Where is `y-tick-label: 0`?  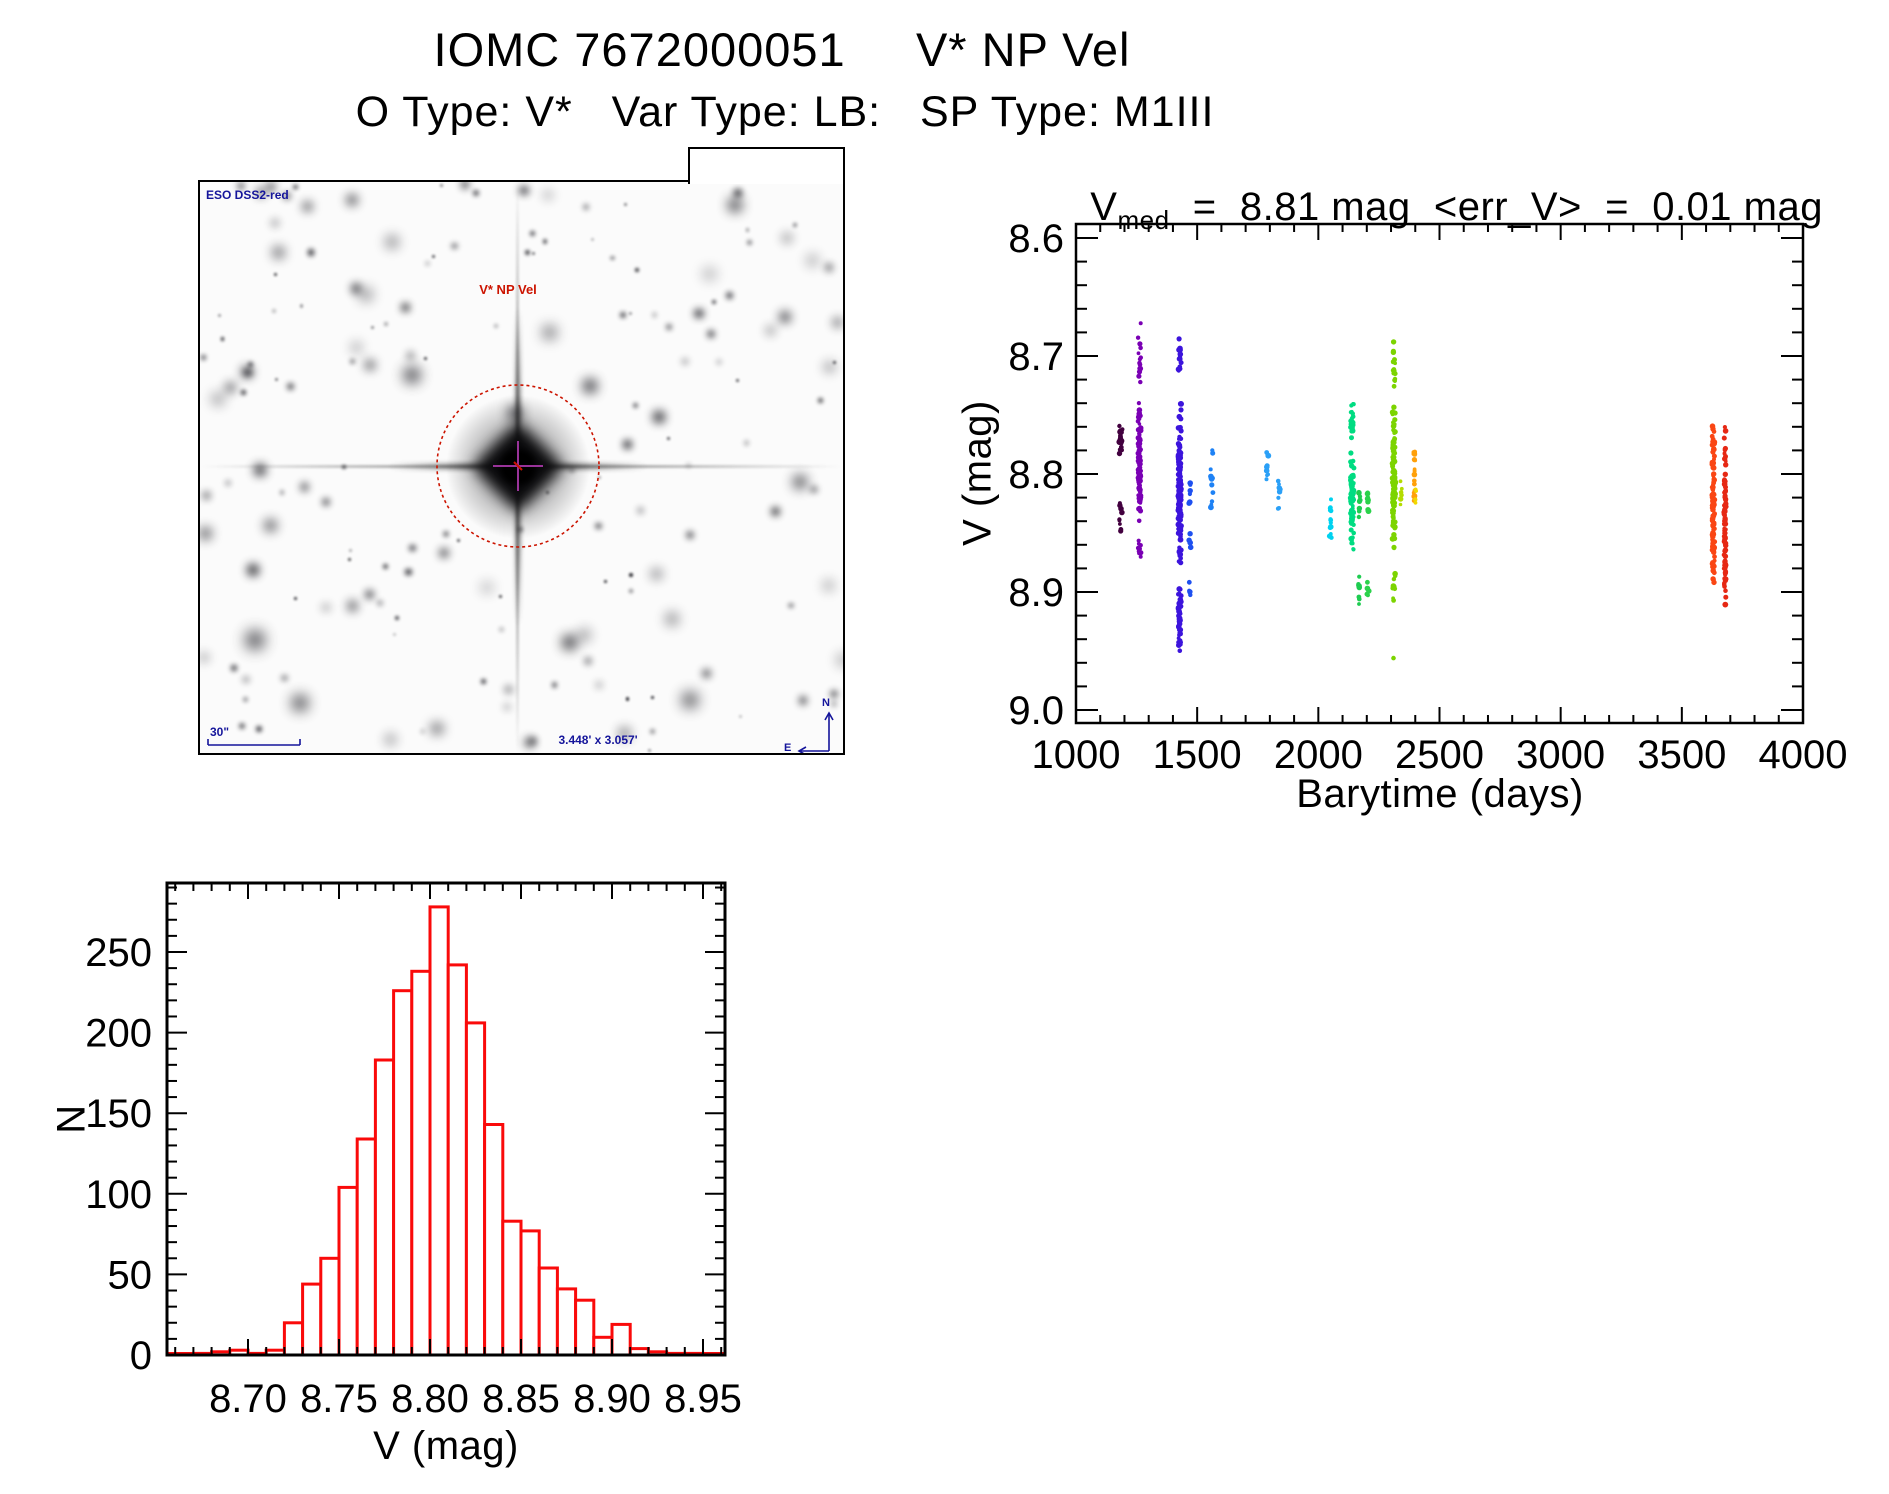 y-tick-label: 0 is located at coordinates (141, 1356).